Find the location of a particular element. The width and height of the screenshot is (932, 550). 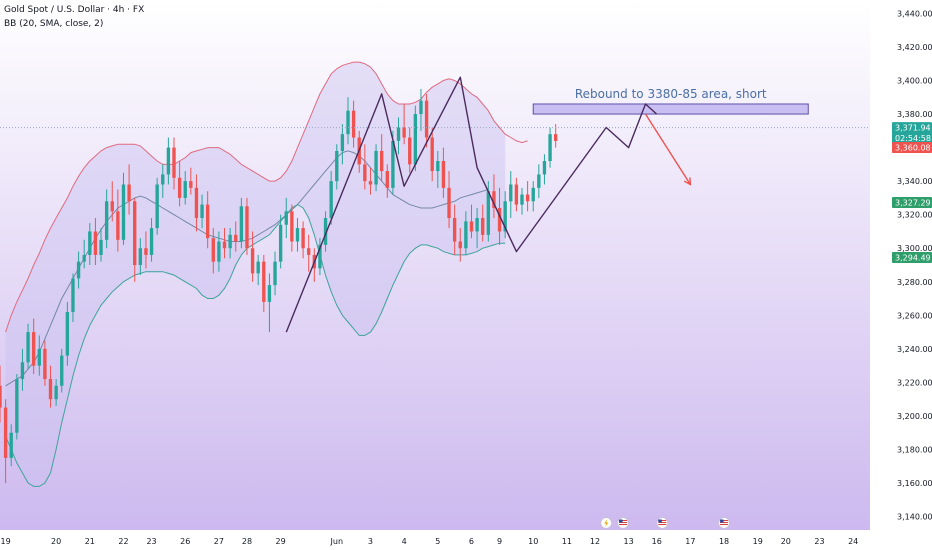

price-axis-background is located at coordinates (901, 265).